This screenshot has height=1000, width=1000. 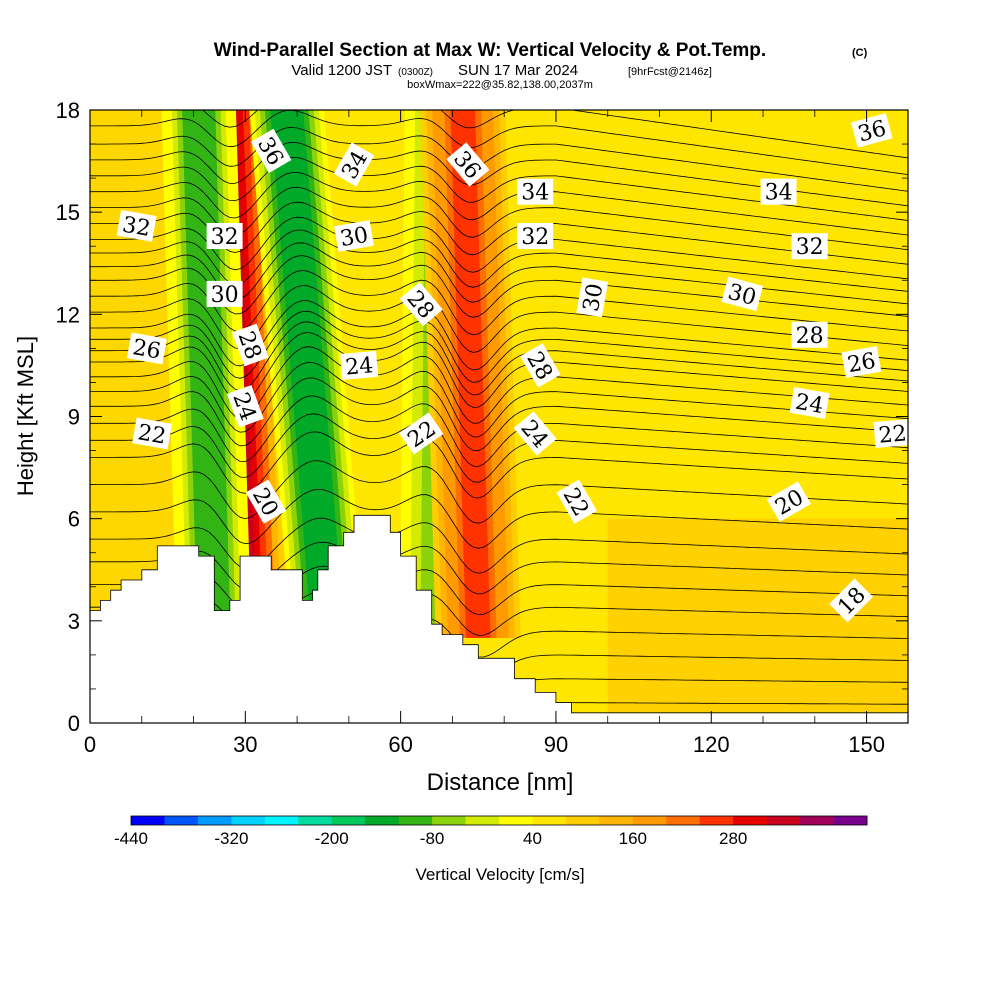 What do you see at coordinates (74, 621) in the screenshot?
I see `y-tick-label: 3` at bounding box center [74, 621].